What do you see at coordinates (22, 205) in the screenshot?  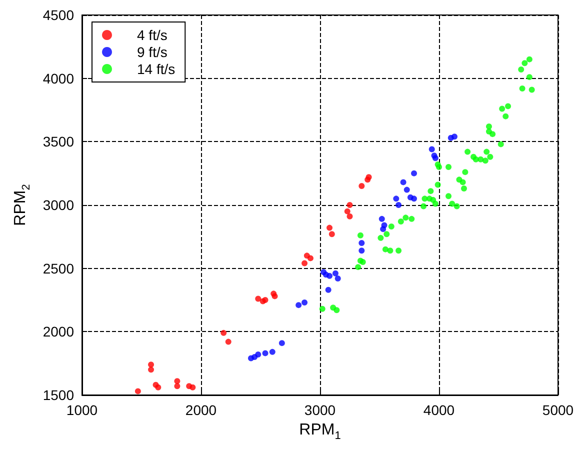 I see `y-axis-title: RPM2` at bounding box center [22, 205].